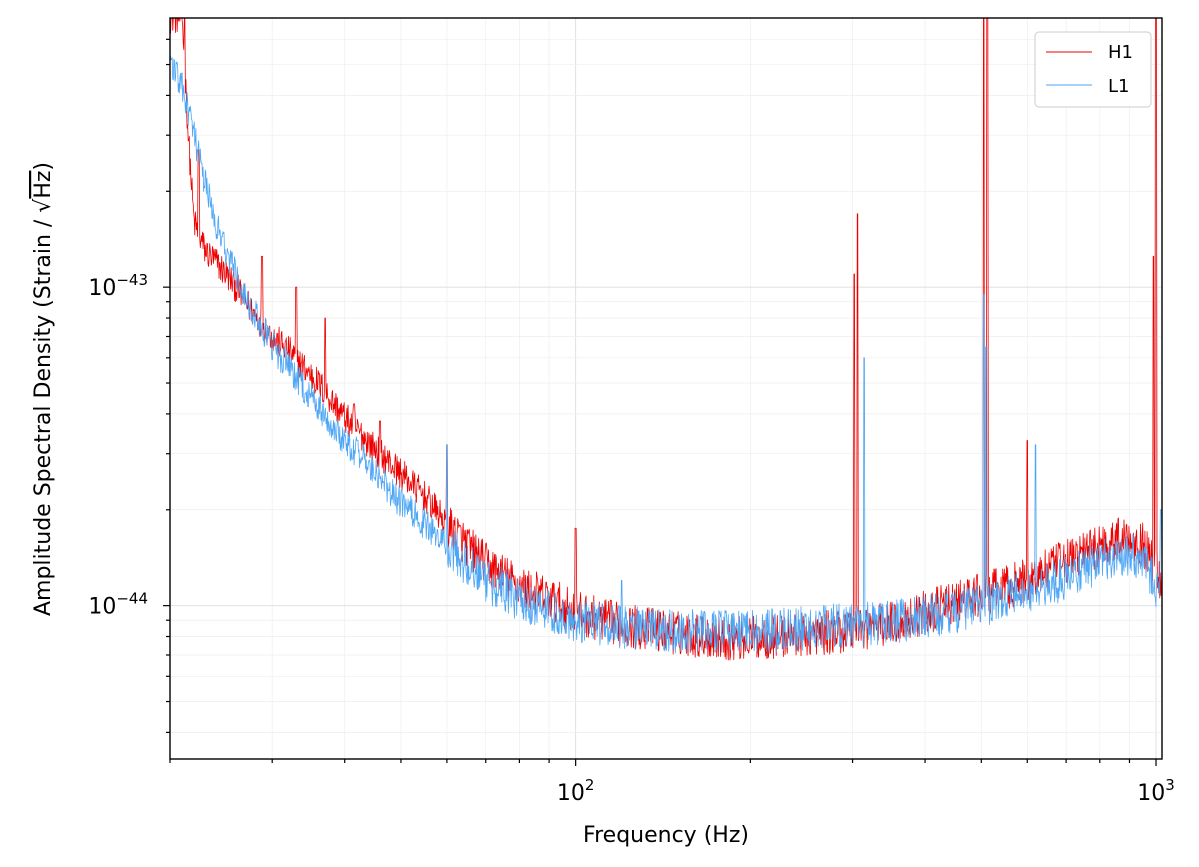 The image size is (1199, 867). I want to click on y-tick-label: 10−44, so click(118, 605).